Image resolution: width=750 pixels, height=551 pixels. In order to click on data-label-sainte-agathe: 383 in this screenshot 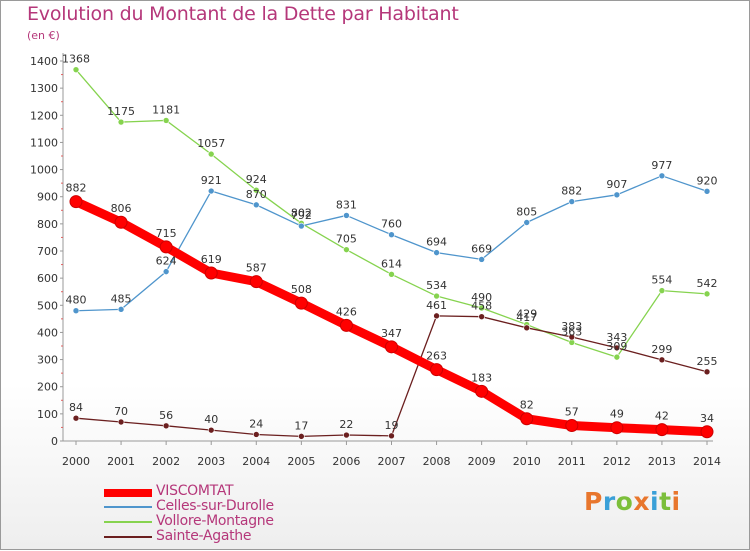, I will do `click(571, 326)`.